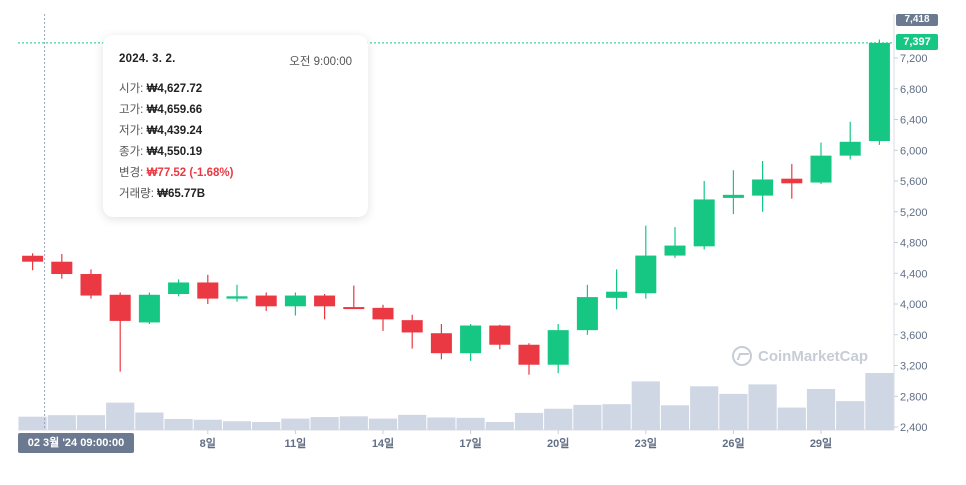 The width and height of the screenshot is (966, 485). Describe the element at coordinates (914, 151) in the screenshot. I see `y-tick-label: 6,000` at that location.